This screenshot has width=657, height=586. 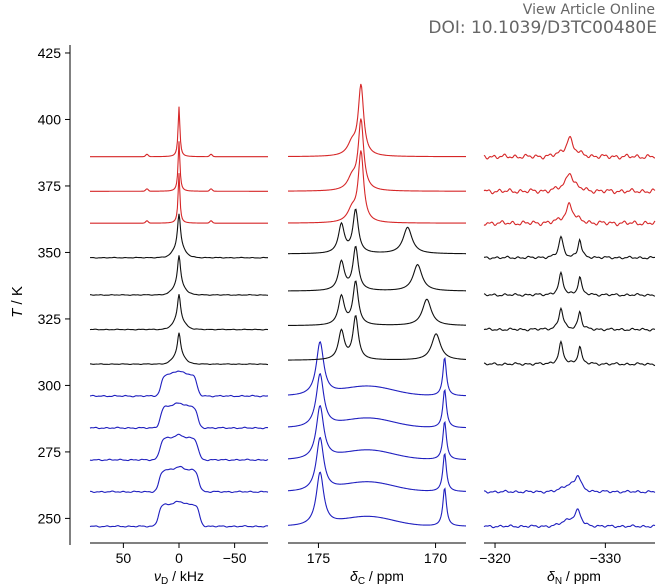 I want to click on x-label-unit-carbon: / ppm, so click(x=384, y=576).